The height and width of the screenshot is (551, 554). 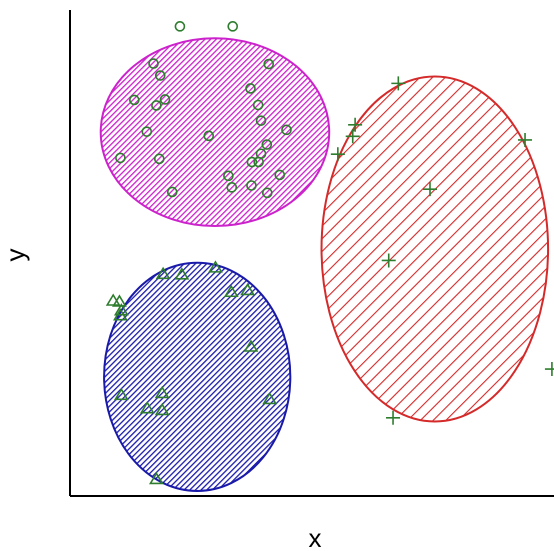 I want to click on circle-cluster-ellipse, so click(x=215, y=132).